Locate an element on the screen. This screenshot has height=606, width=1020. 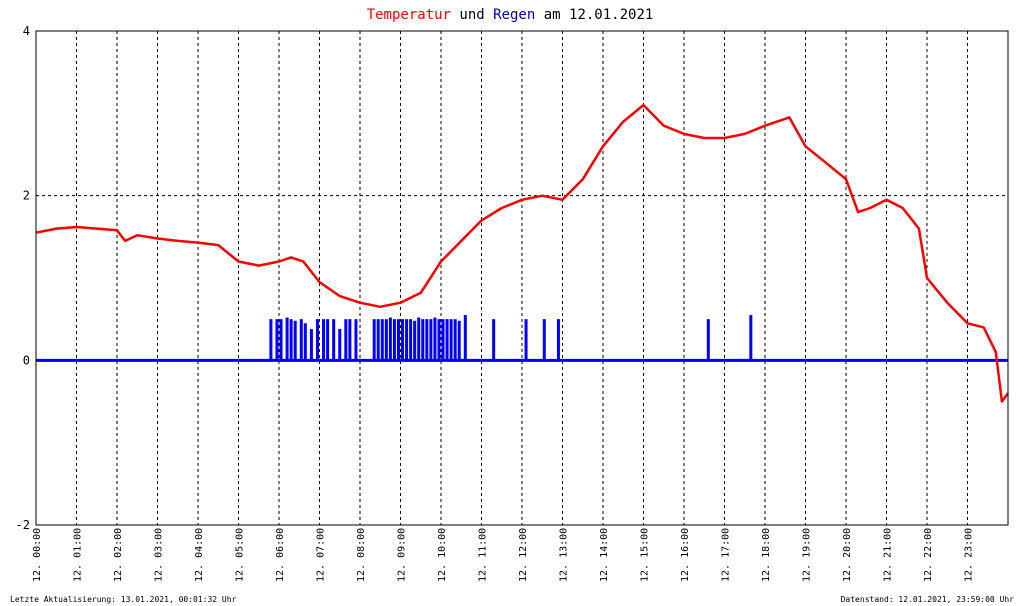
footer-data-status: Datenstand: 12.01.2021, 23:59:00 Uhr is located at coordinates (928, 599).